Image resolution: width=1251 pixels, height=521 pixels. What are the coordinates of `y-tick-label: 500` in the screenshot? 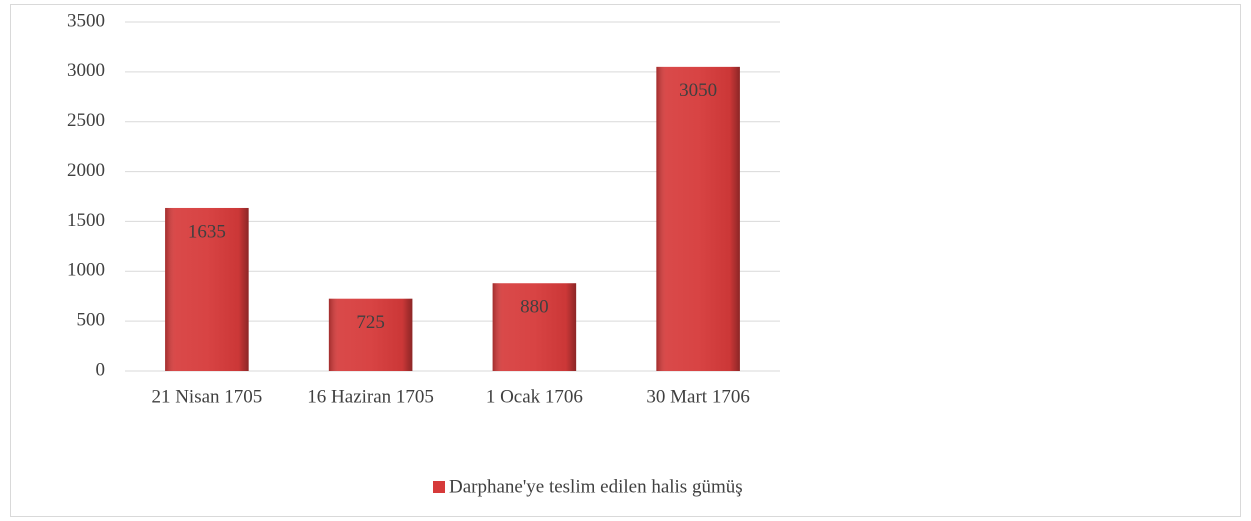 It's located at (91, 320).